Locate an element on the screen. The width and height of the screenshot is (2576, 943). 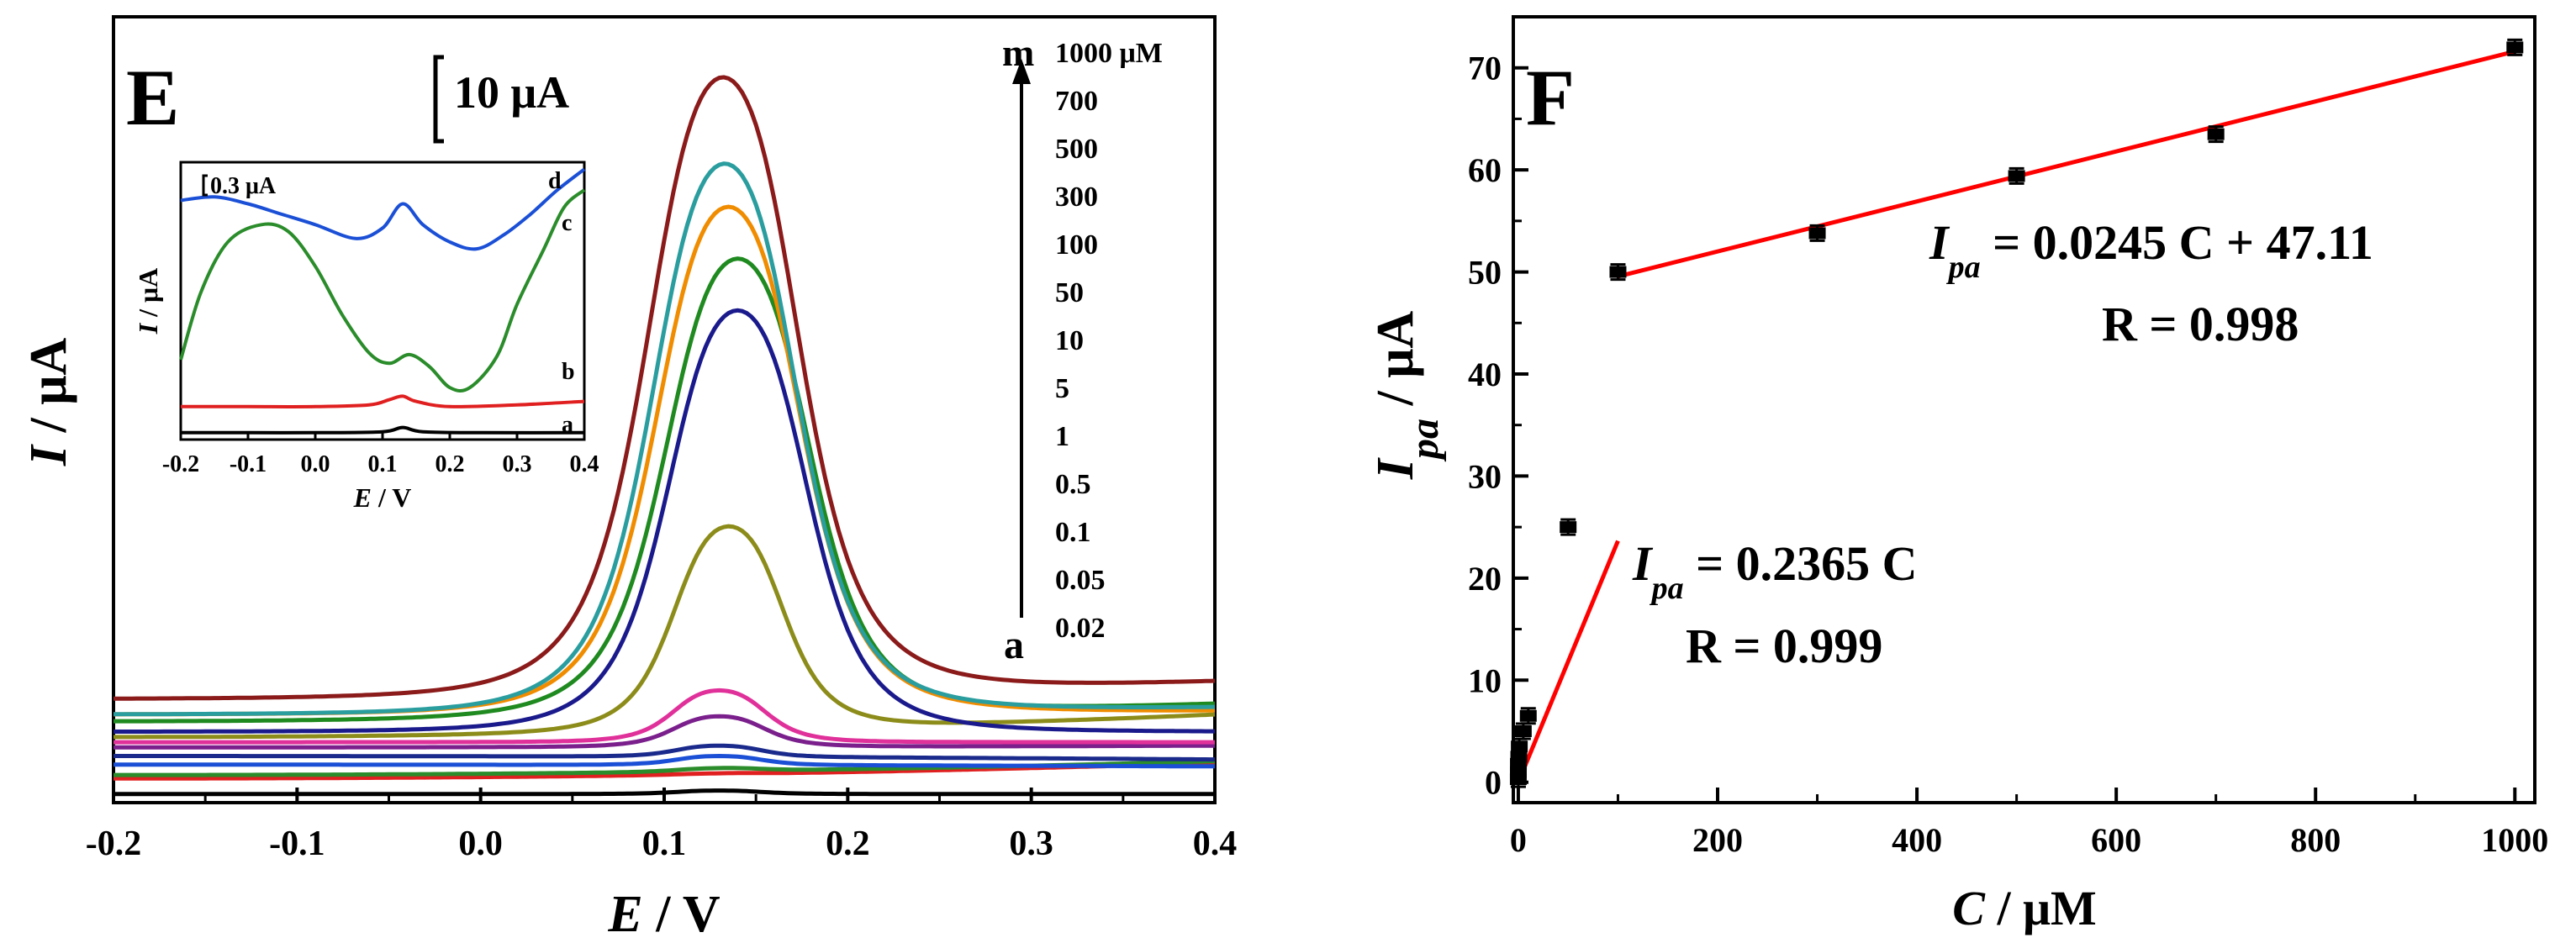
fit-low-equation: Ipa = 0.2365 C is located at coordinates (1775, 571).